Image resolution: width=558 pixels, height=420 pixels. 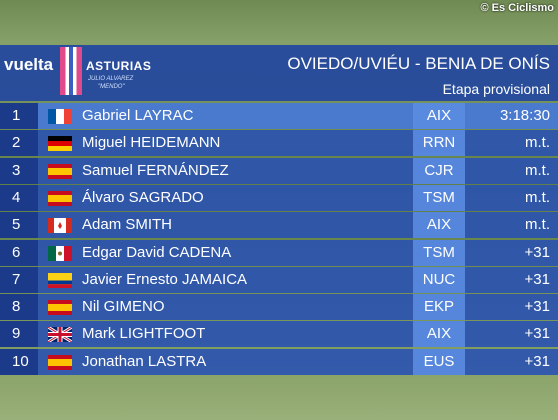 What do you see at coordinates (439, 307) in the screenshot?
I see `team-code: EKP` at bounding box center [439, 307].